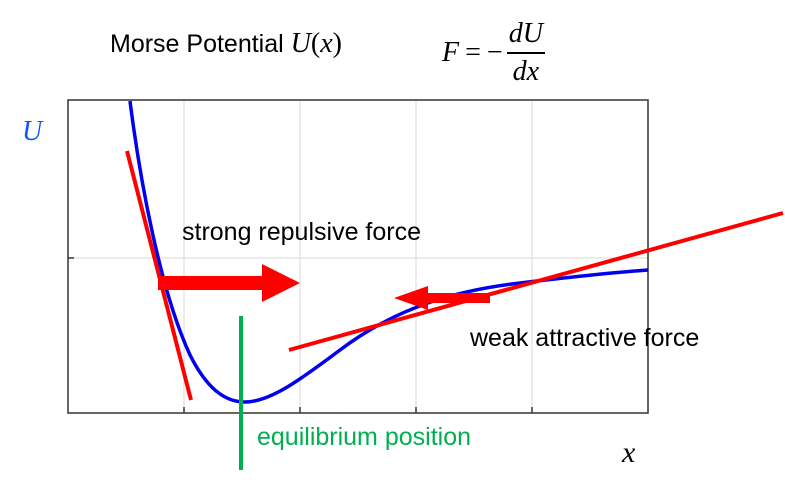 The image size is (785, 498). I want to click on attractive-force-label: weak attractive force, so click(585, 338).